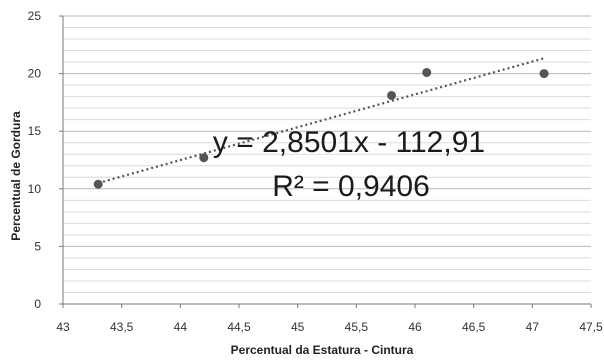  What do you see at coordinates (591, 327) in the screenshot?
I see `x-tick-label: 47,5` at bounding box center [591, 327].